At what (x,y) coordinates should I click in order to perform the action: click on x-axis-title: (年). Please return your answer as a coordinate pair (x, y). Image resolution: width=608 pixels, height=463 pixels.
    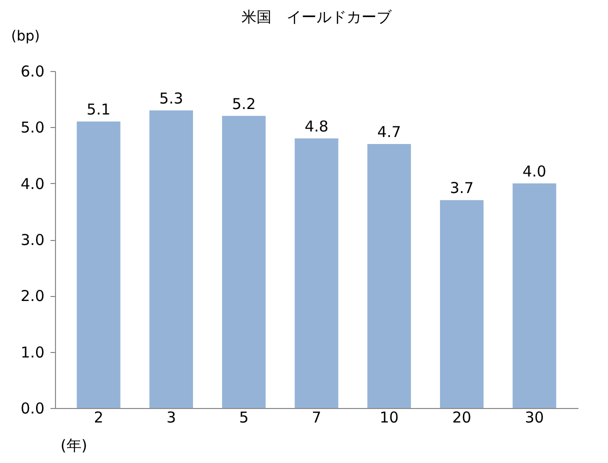
    Looking at the image, I should click on (74, 445).